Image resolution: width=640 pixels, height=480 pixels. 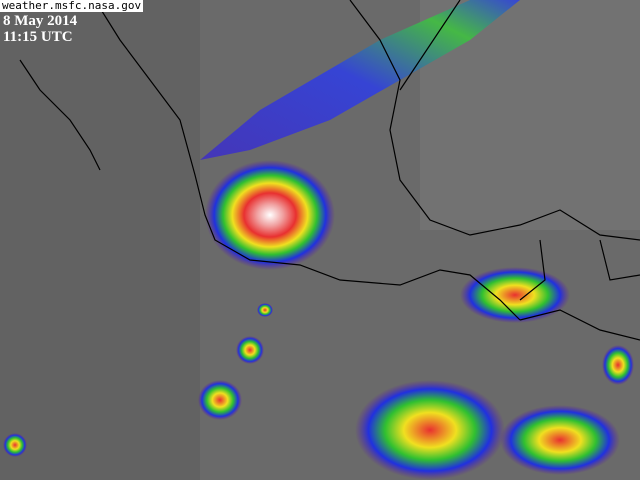 I want to click on date-label: 8 May 2014, so click(x=40, y=21).